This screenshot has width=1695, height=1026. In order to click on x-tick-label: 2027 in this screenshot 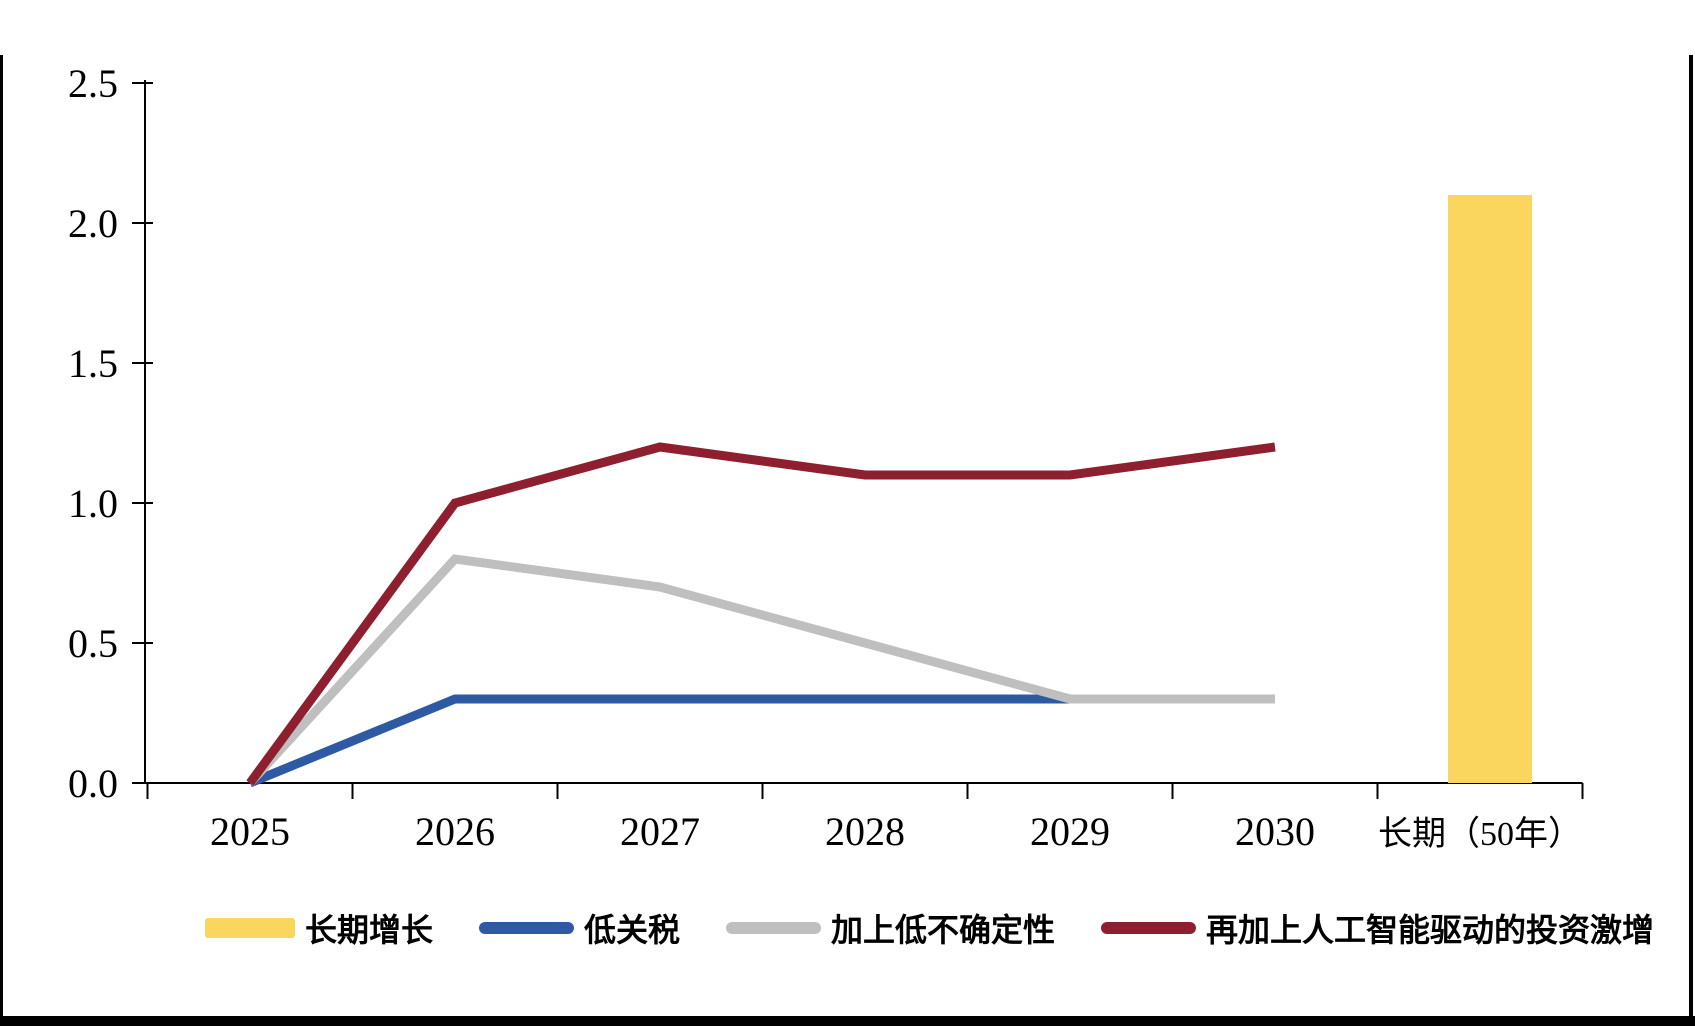, I will do `click(660, 831)`.